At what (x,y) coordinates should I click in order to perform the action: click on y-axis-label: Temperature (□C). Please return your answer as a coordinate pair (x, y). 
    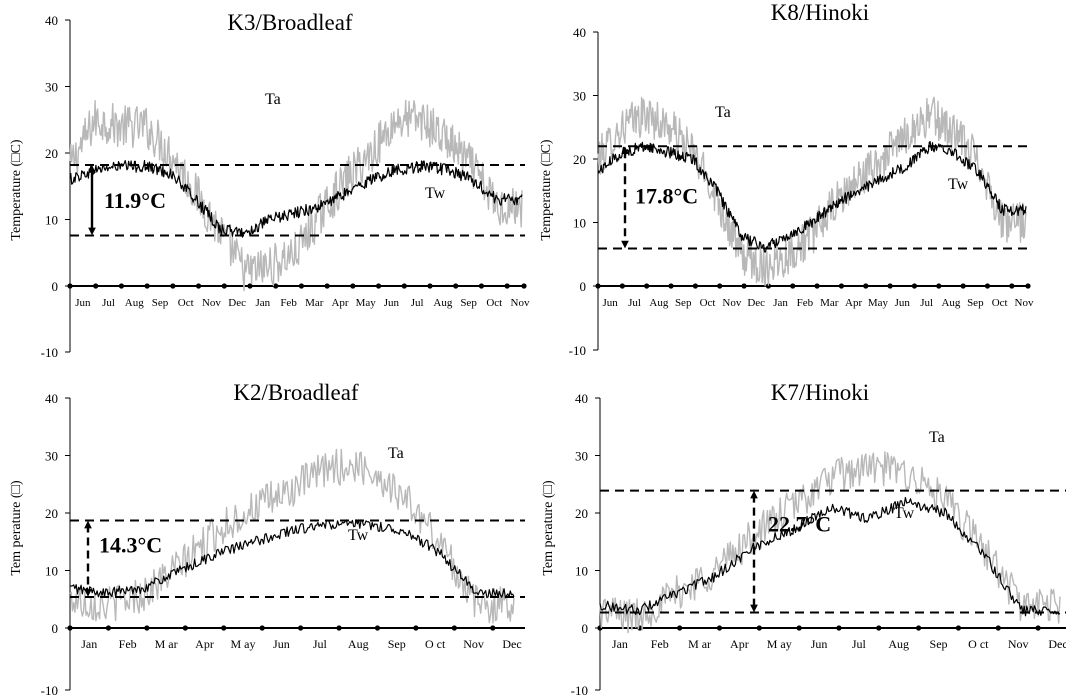
    Looking at the image, I should click on (546, 189).